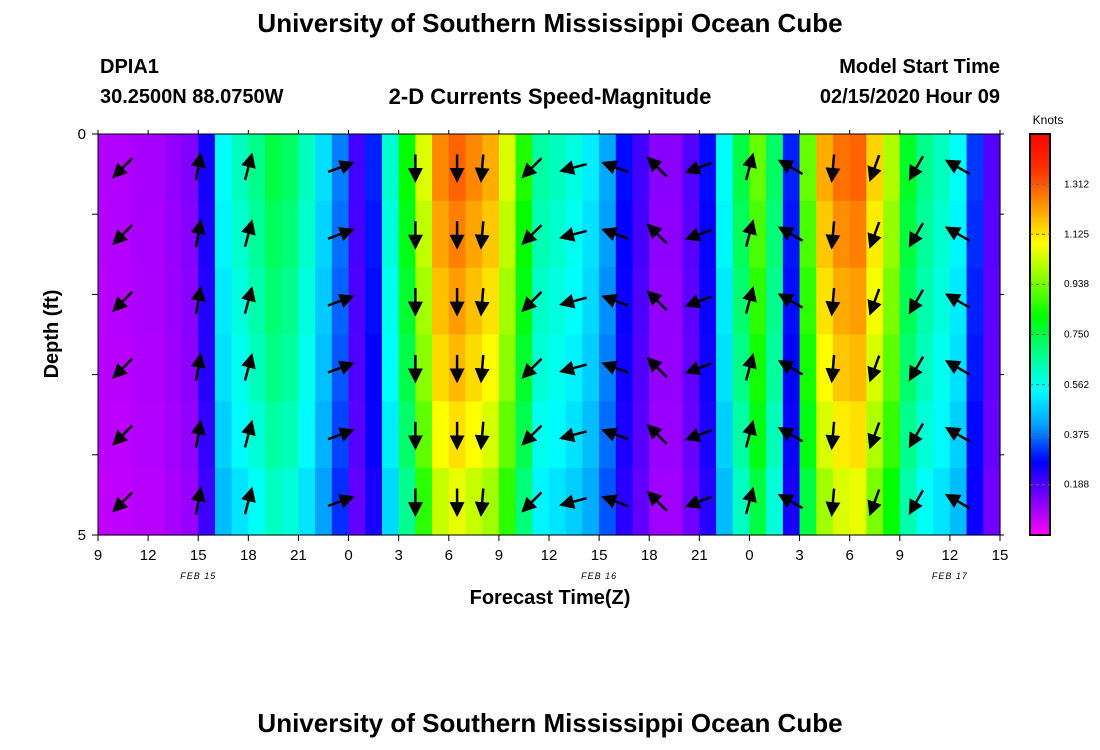 This screenshot has height=750, width=1100. Describe the element at coordinates (52, 334) in the screenshot. I see `y-axis-label: Depth (ft)` at that location.